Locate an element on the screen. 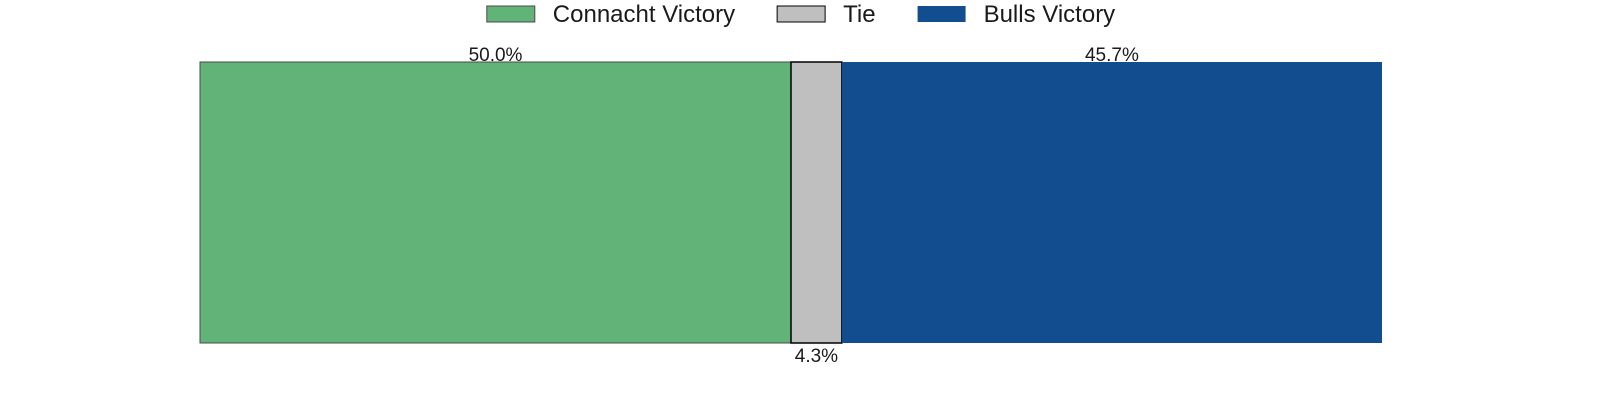 This screenshot has width=1600, height=400. legend-swatch-connacht-victory is located at coordinates (511, 14).